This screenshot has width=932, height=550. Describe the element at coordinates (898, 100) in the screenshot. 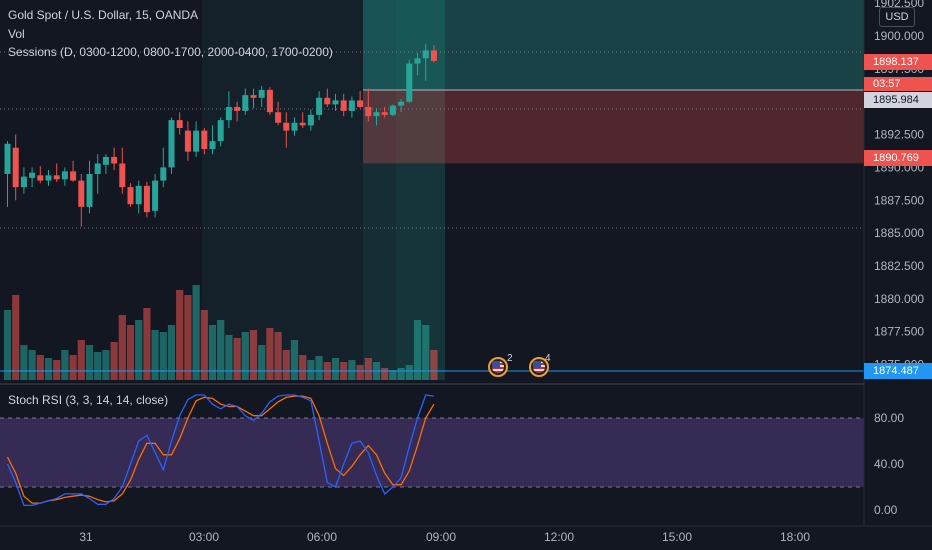

I see `take-profit-tag: 1895.984` at that location.